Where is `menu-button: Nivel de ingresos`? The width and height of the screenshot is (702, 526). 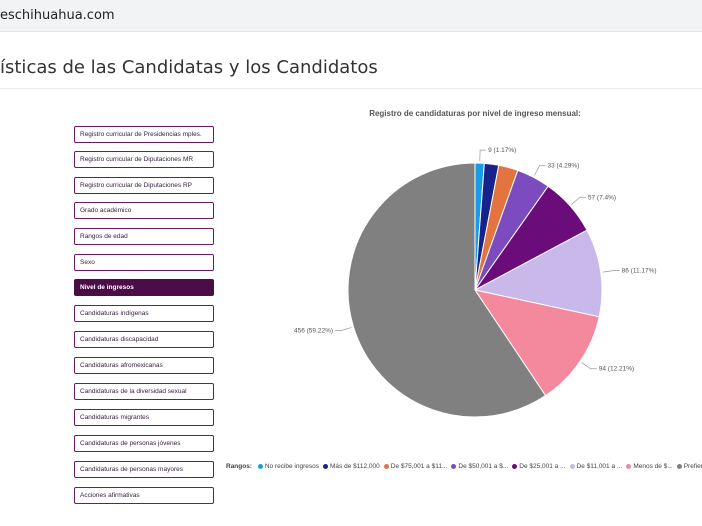
menu-button: Nivel de ingresos is located at coordinates (144, 287).